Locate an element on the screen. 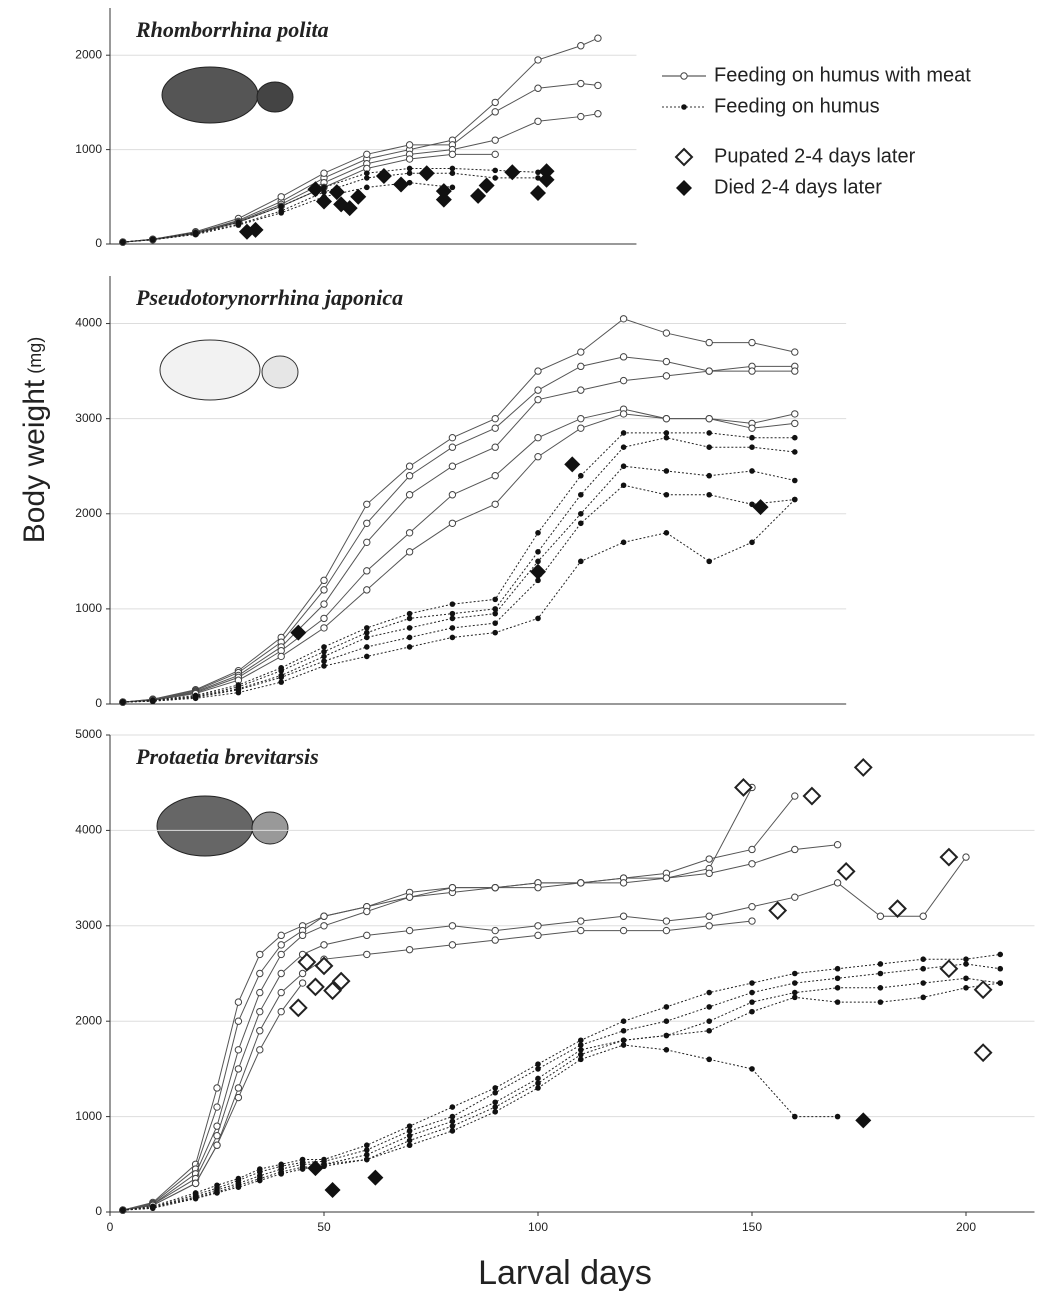 The width and height of the screenshot is (1039, 1303). panel-title: Pseudotorynorrhina japonica is located at coordinates (269, 297).